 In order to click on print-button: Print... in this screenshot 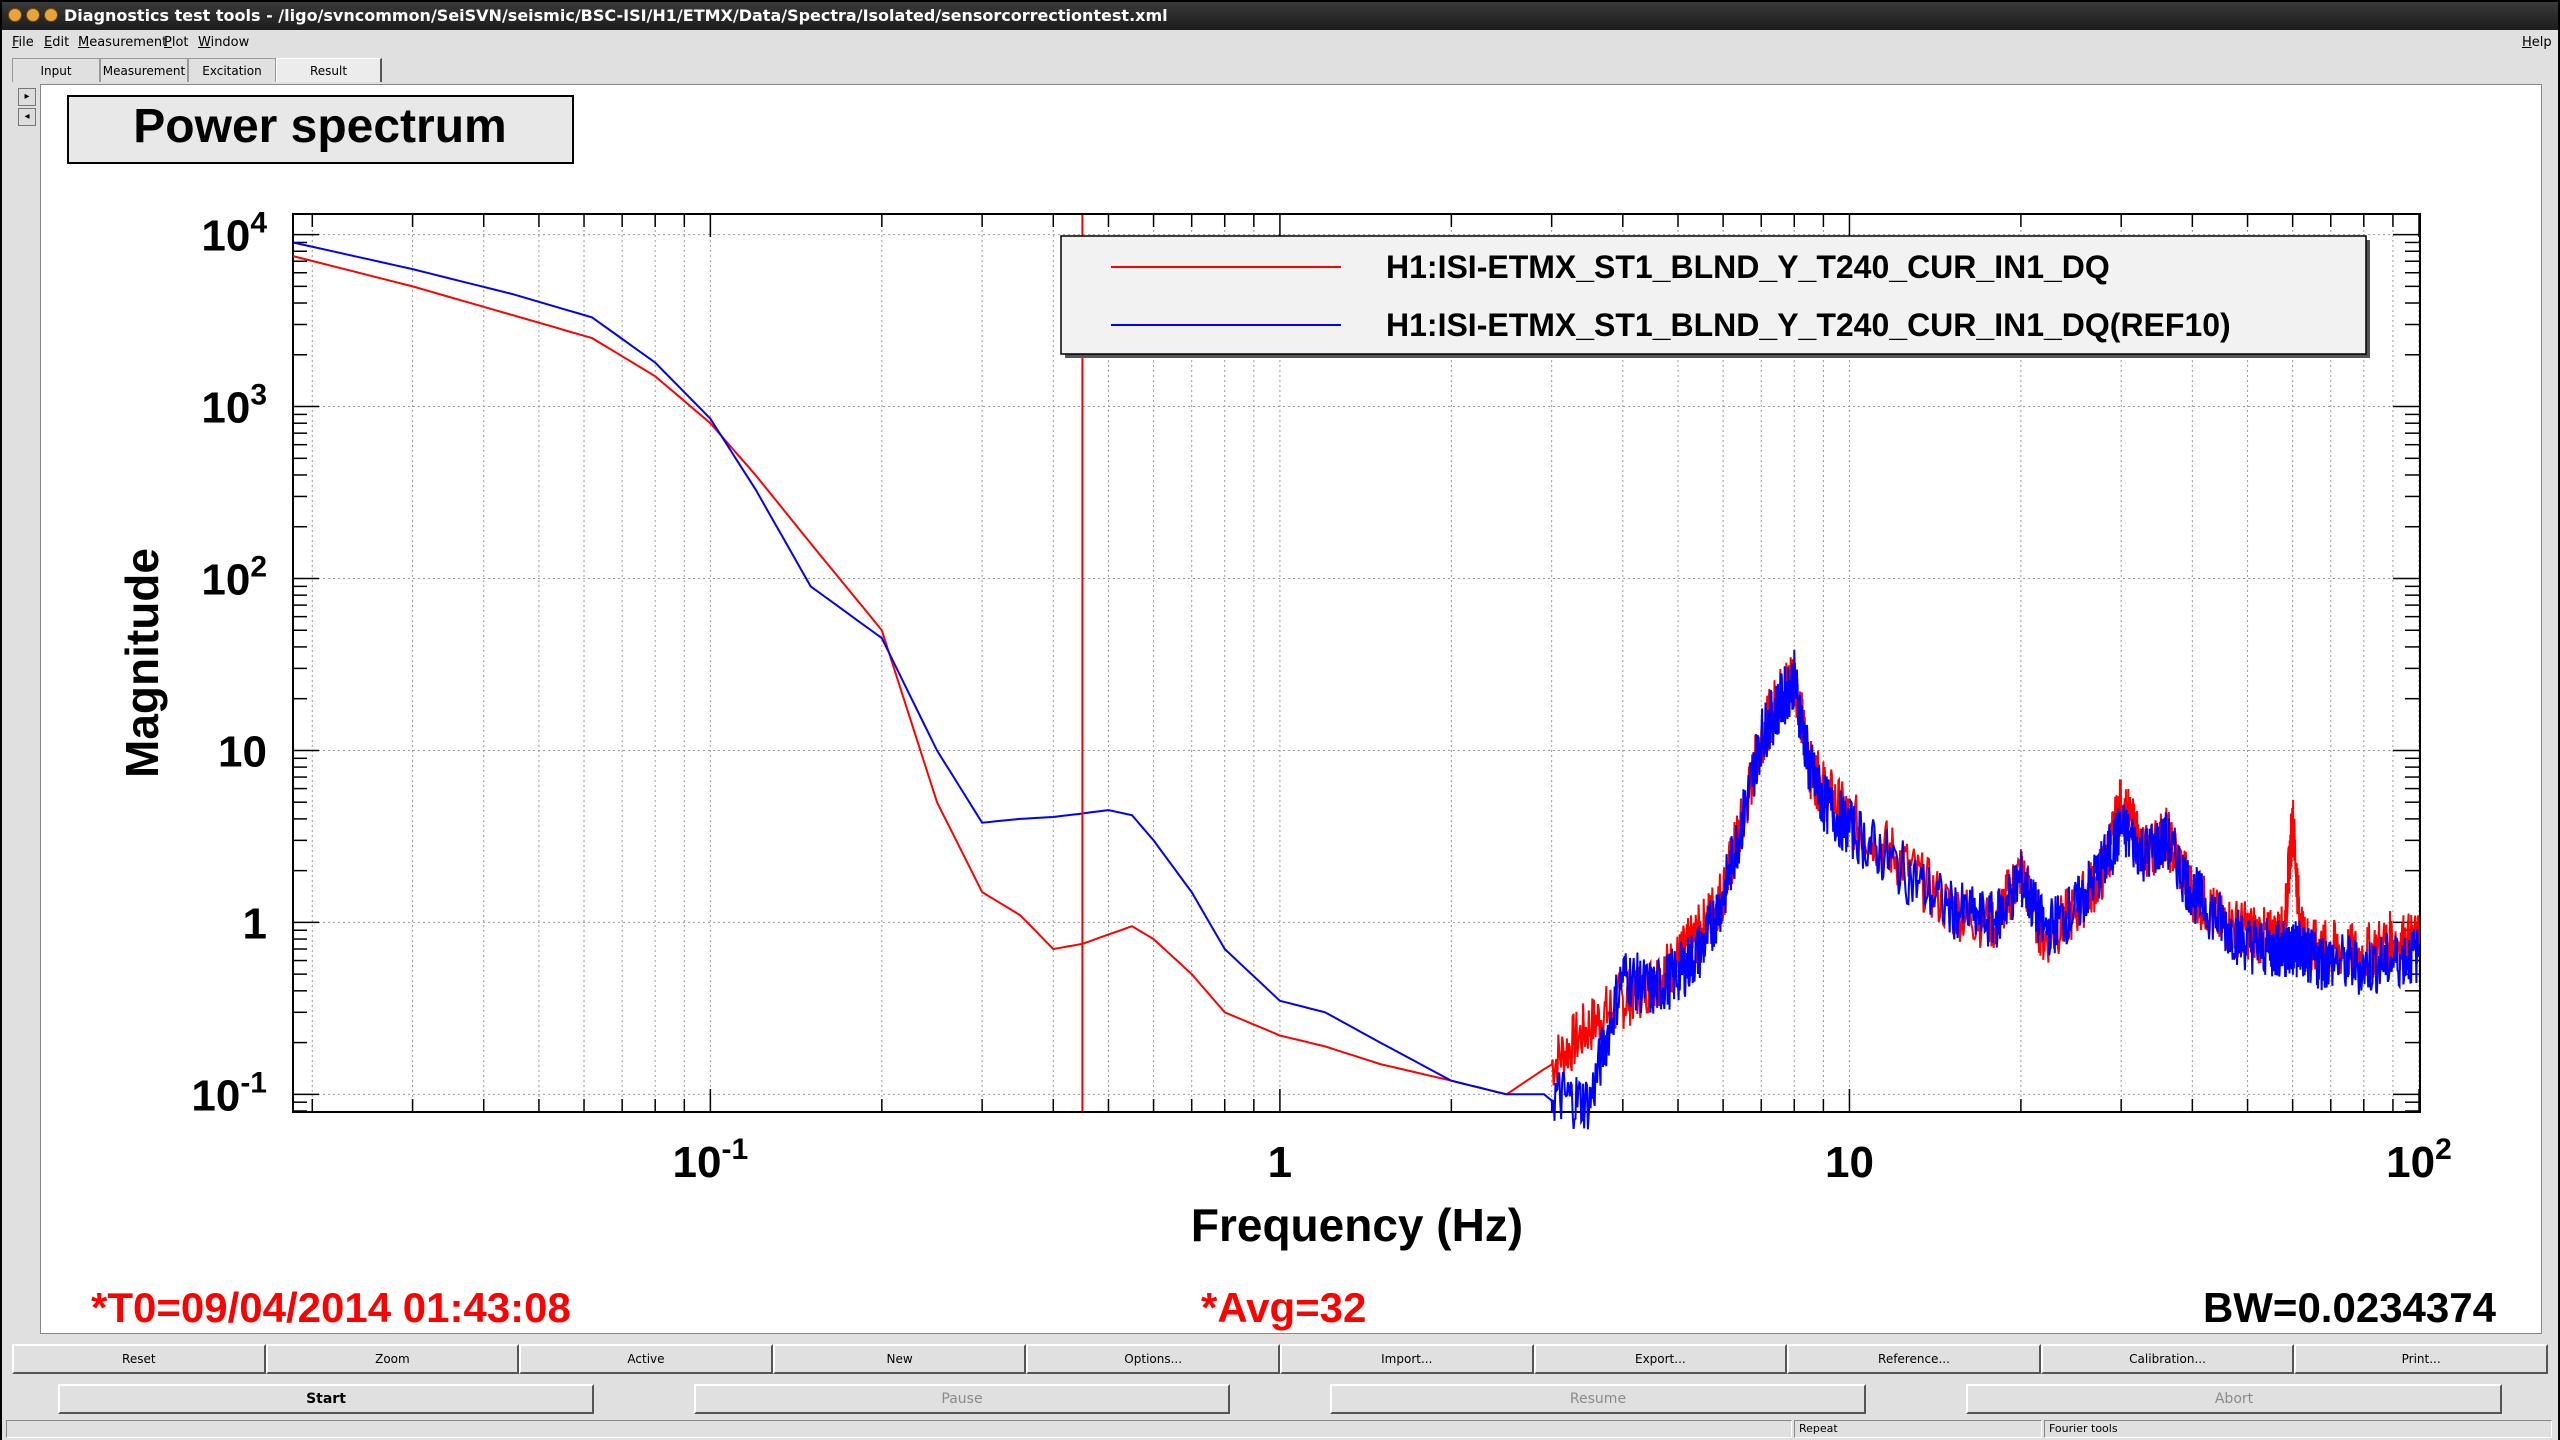, I will do `click(2421, 1359)`.